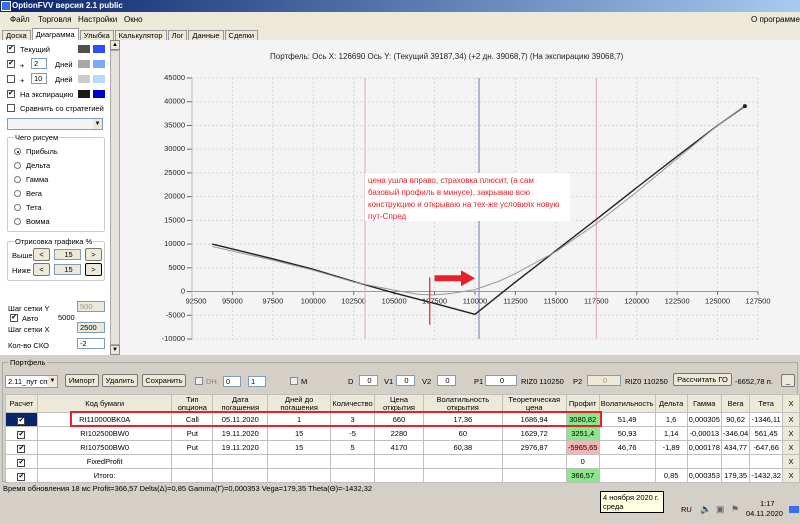 Image resolution: width=800 pixels, height=524 pixels. What do you see at coordinates (582, 403) in the screenshot?
I see `column-header: Профит` at bounding box center [582, 403].